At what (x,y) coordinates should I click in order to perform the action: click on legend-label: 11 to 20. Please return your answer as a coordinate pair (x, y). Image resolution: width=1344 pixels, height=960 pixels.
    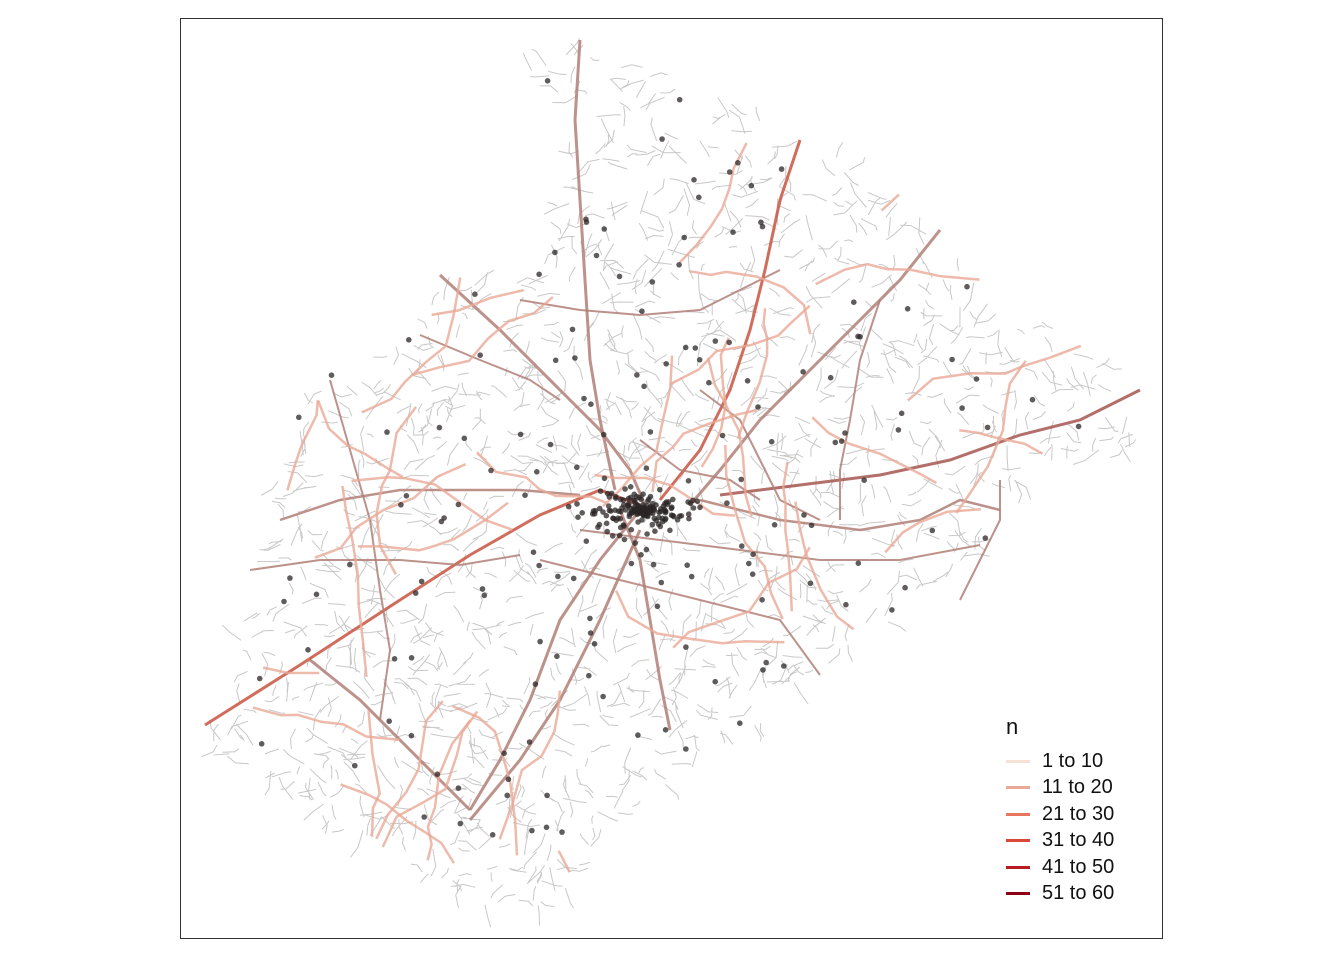
    Looking at the image, I should click on (1077, 787).